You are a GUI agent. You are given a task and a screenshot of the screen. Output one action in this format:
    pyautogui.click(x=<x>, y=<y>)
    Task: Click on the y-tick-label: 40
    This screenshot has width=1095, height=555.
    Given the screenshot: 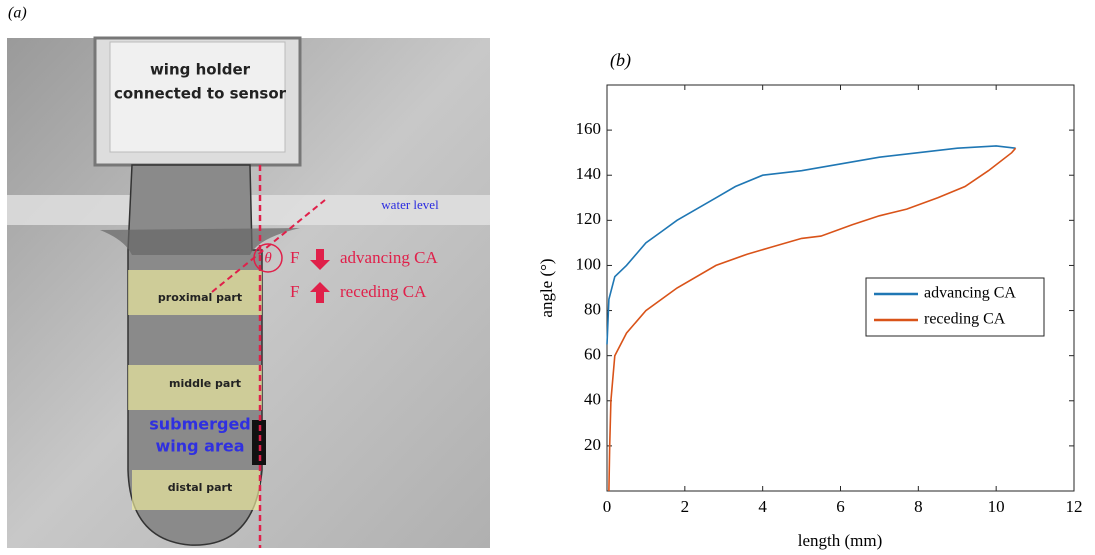 What is the action you would take?
    pyautogui.click(x=592, y=399)
    